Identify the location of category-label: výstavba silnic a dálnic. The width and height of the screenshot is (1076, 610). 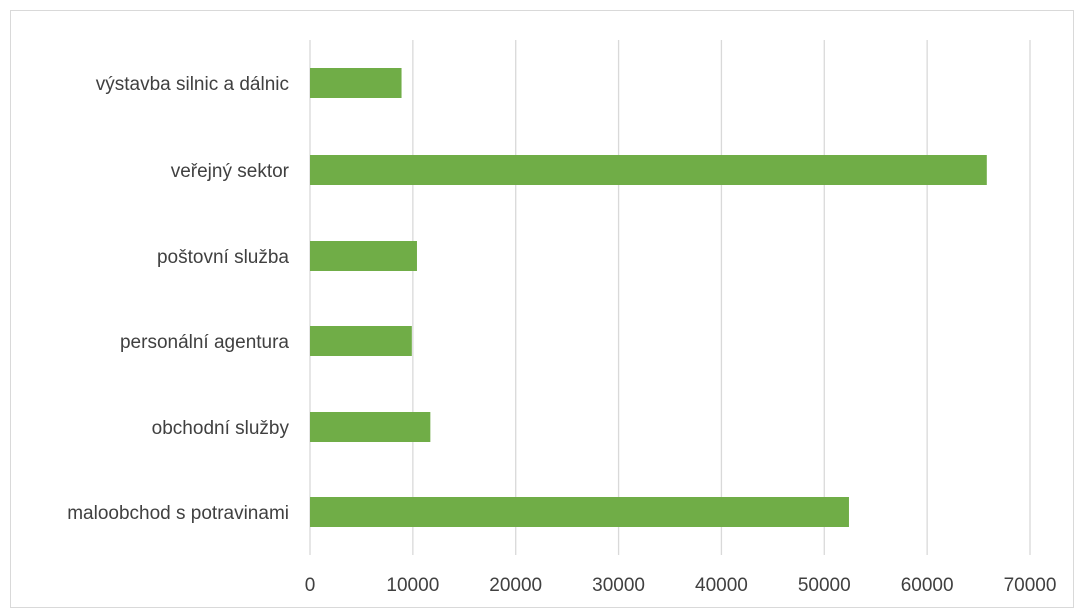
(192, 84).